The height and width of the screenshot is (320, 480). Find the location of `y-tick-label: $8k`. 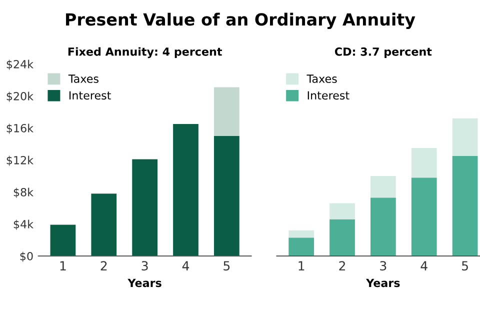

y-tick-label: $8k is located at coordinates (24, 193).